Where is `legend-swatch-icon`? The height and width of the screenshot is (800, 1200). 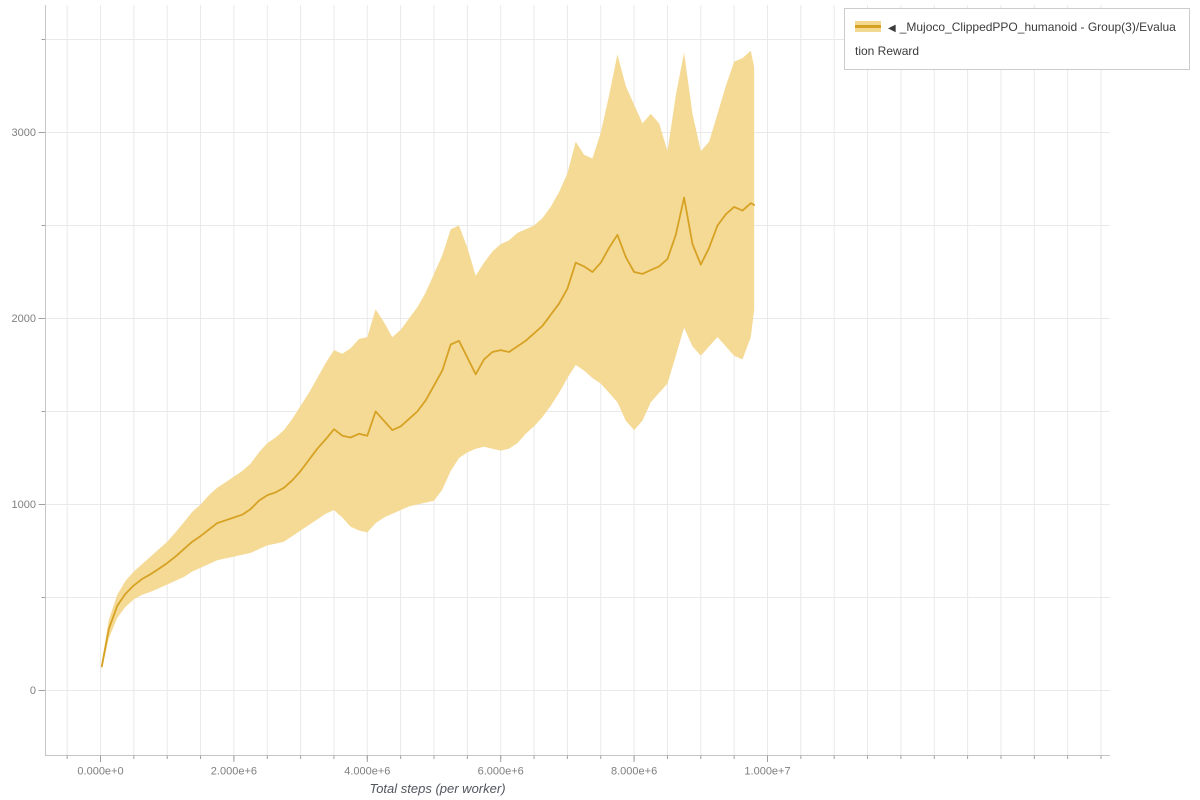
legend-swatch-icon is located at coordinates (868, 26).